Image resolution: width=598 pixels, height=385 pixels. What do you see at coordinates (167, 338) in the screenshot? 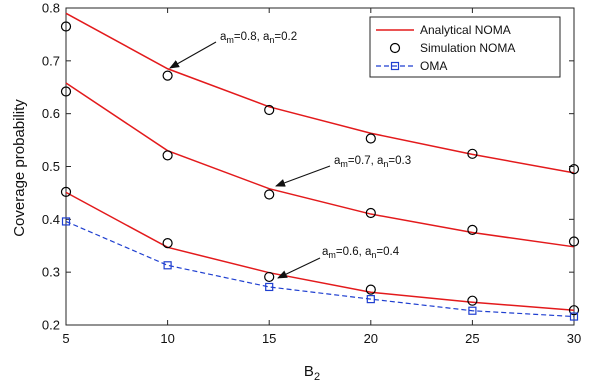
I see `x-tick-label-1: 10` at bounding box center [167, 338].